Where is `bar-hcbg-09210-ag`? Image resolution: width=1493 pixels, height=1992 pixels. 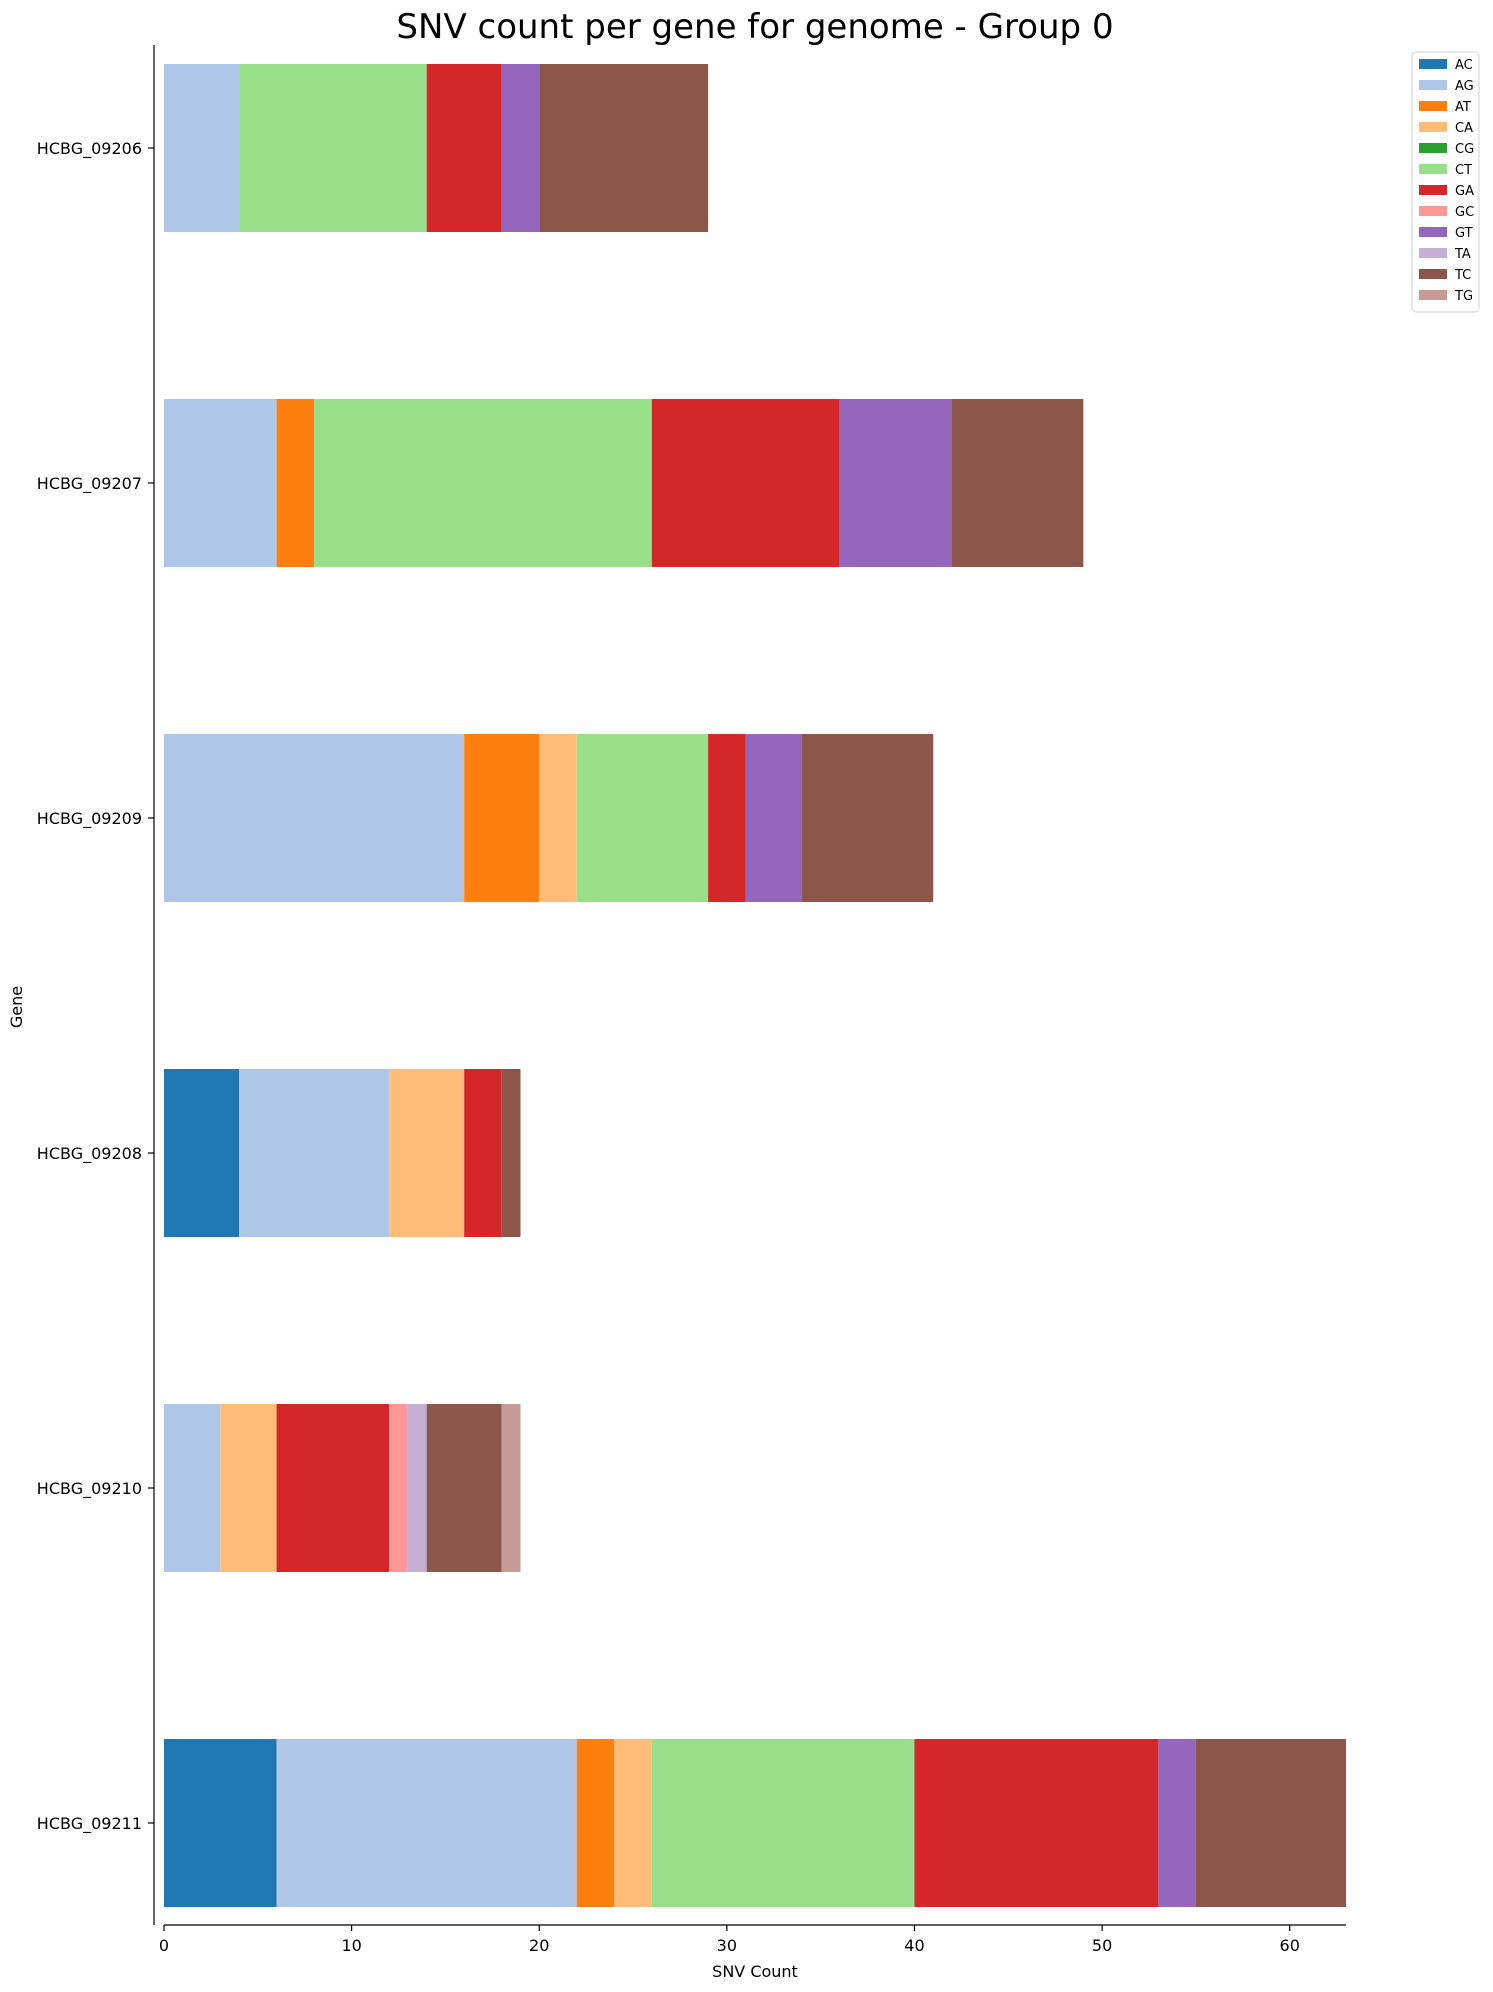 bar-hcbg-09210-ag is located at coordinates (192, 1488).